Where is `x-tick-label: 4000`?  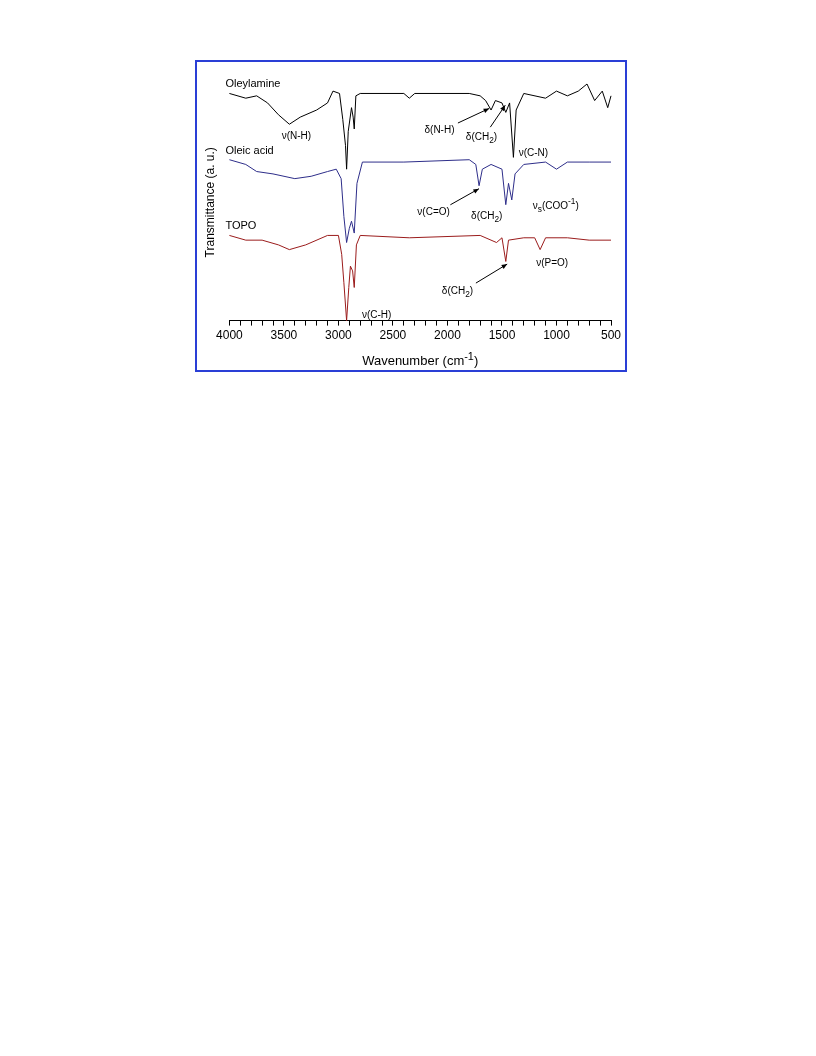 x-tick-label: 4000 is located at coordinates (230, 335).